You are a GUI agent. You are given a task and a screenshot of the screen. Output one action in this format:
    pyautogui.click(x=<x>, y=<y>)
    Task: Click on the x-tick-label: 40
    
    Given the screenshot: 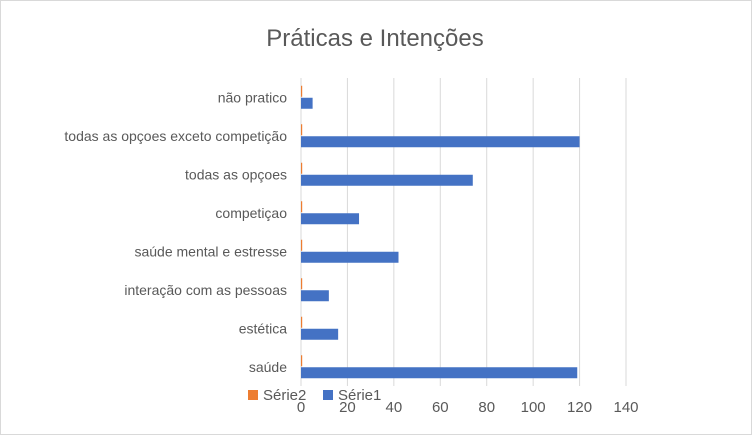 What is the action you would take?
    pyautogui.click(x=394, y=407)
    